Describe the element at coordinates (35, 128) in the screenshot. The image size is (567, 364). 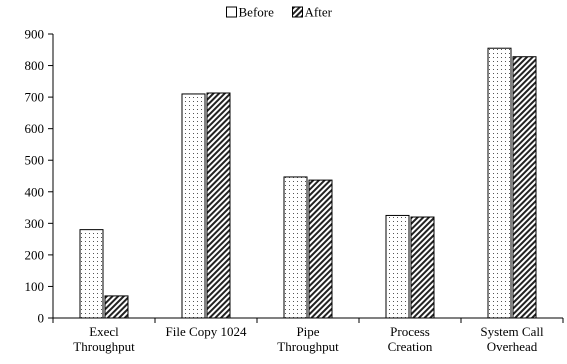
I see `y-tick-label: 600` at that location.